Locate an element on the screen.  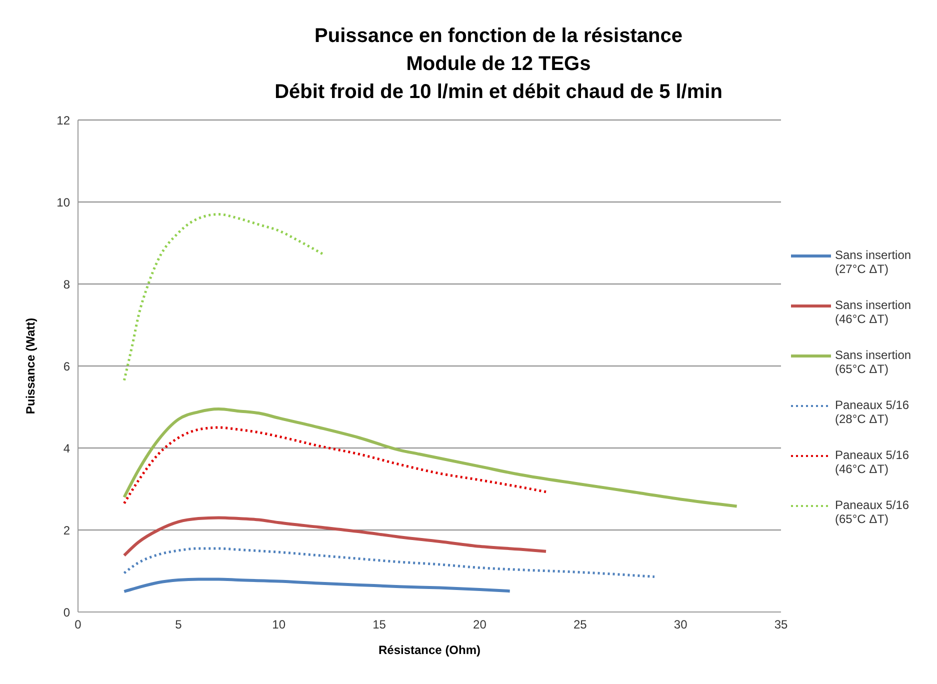
x-tick-label: 5 is located at coordinates (178, 625).